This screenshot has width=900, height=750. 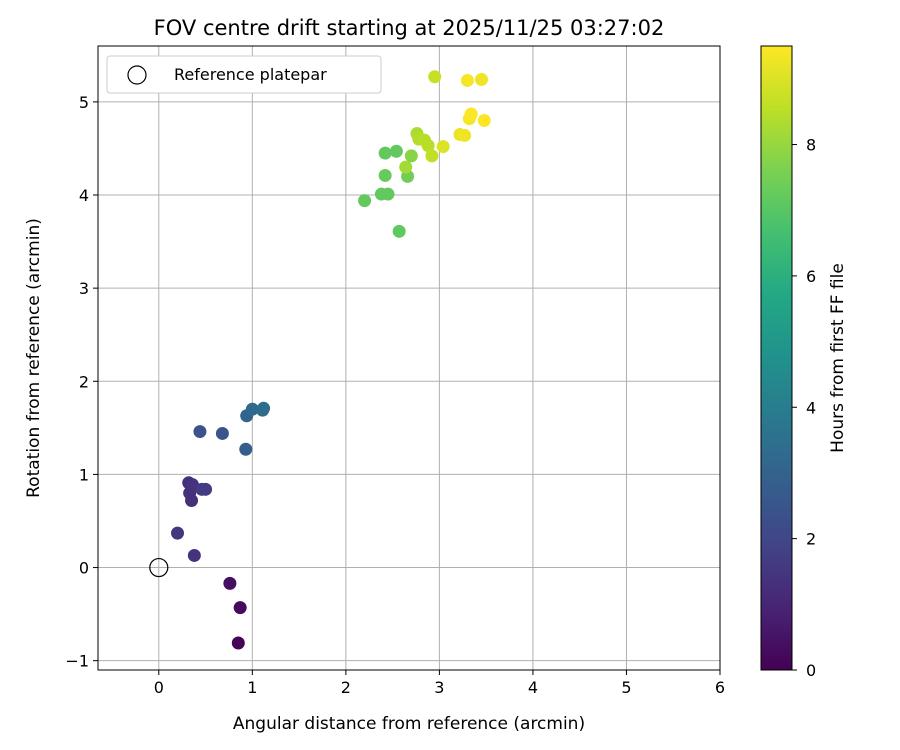 What do you see at coordinates (159, 567) in the screenshot?
I see `reference-marker` at bounding box center [159, 567].